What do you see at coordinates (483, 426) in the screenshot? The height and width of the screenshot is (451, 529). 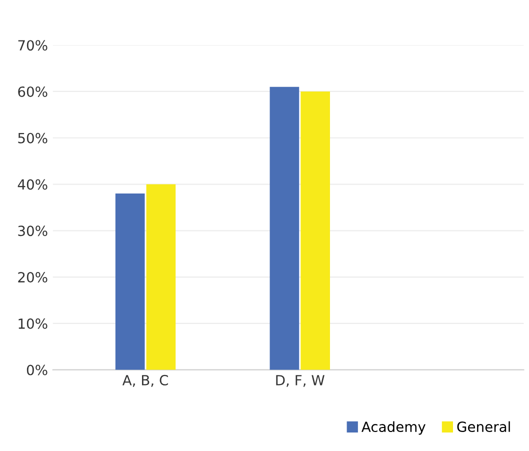 I see `legend-label: General` at bounding box center [483, 426].